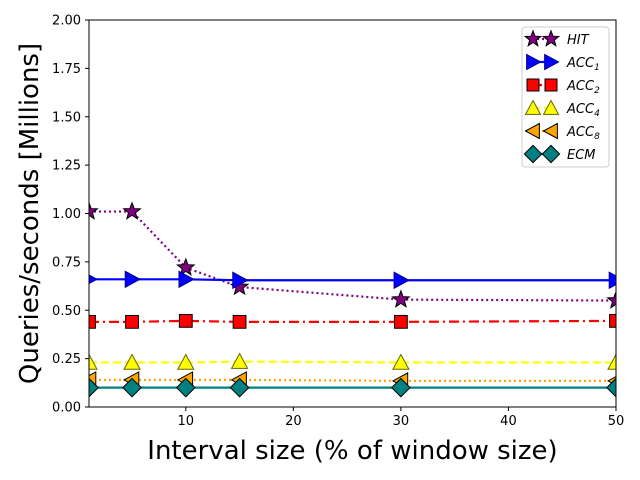 This screenshot has height=480, width=640. I want to click on series-acc1, so click(352, 280).